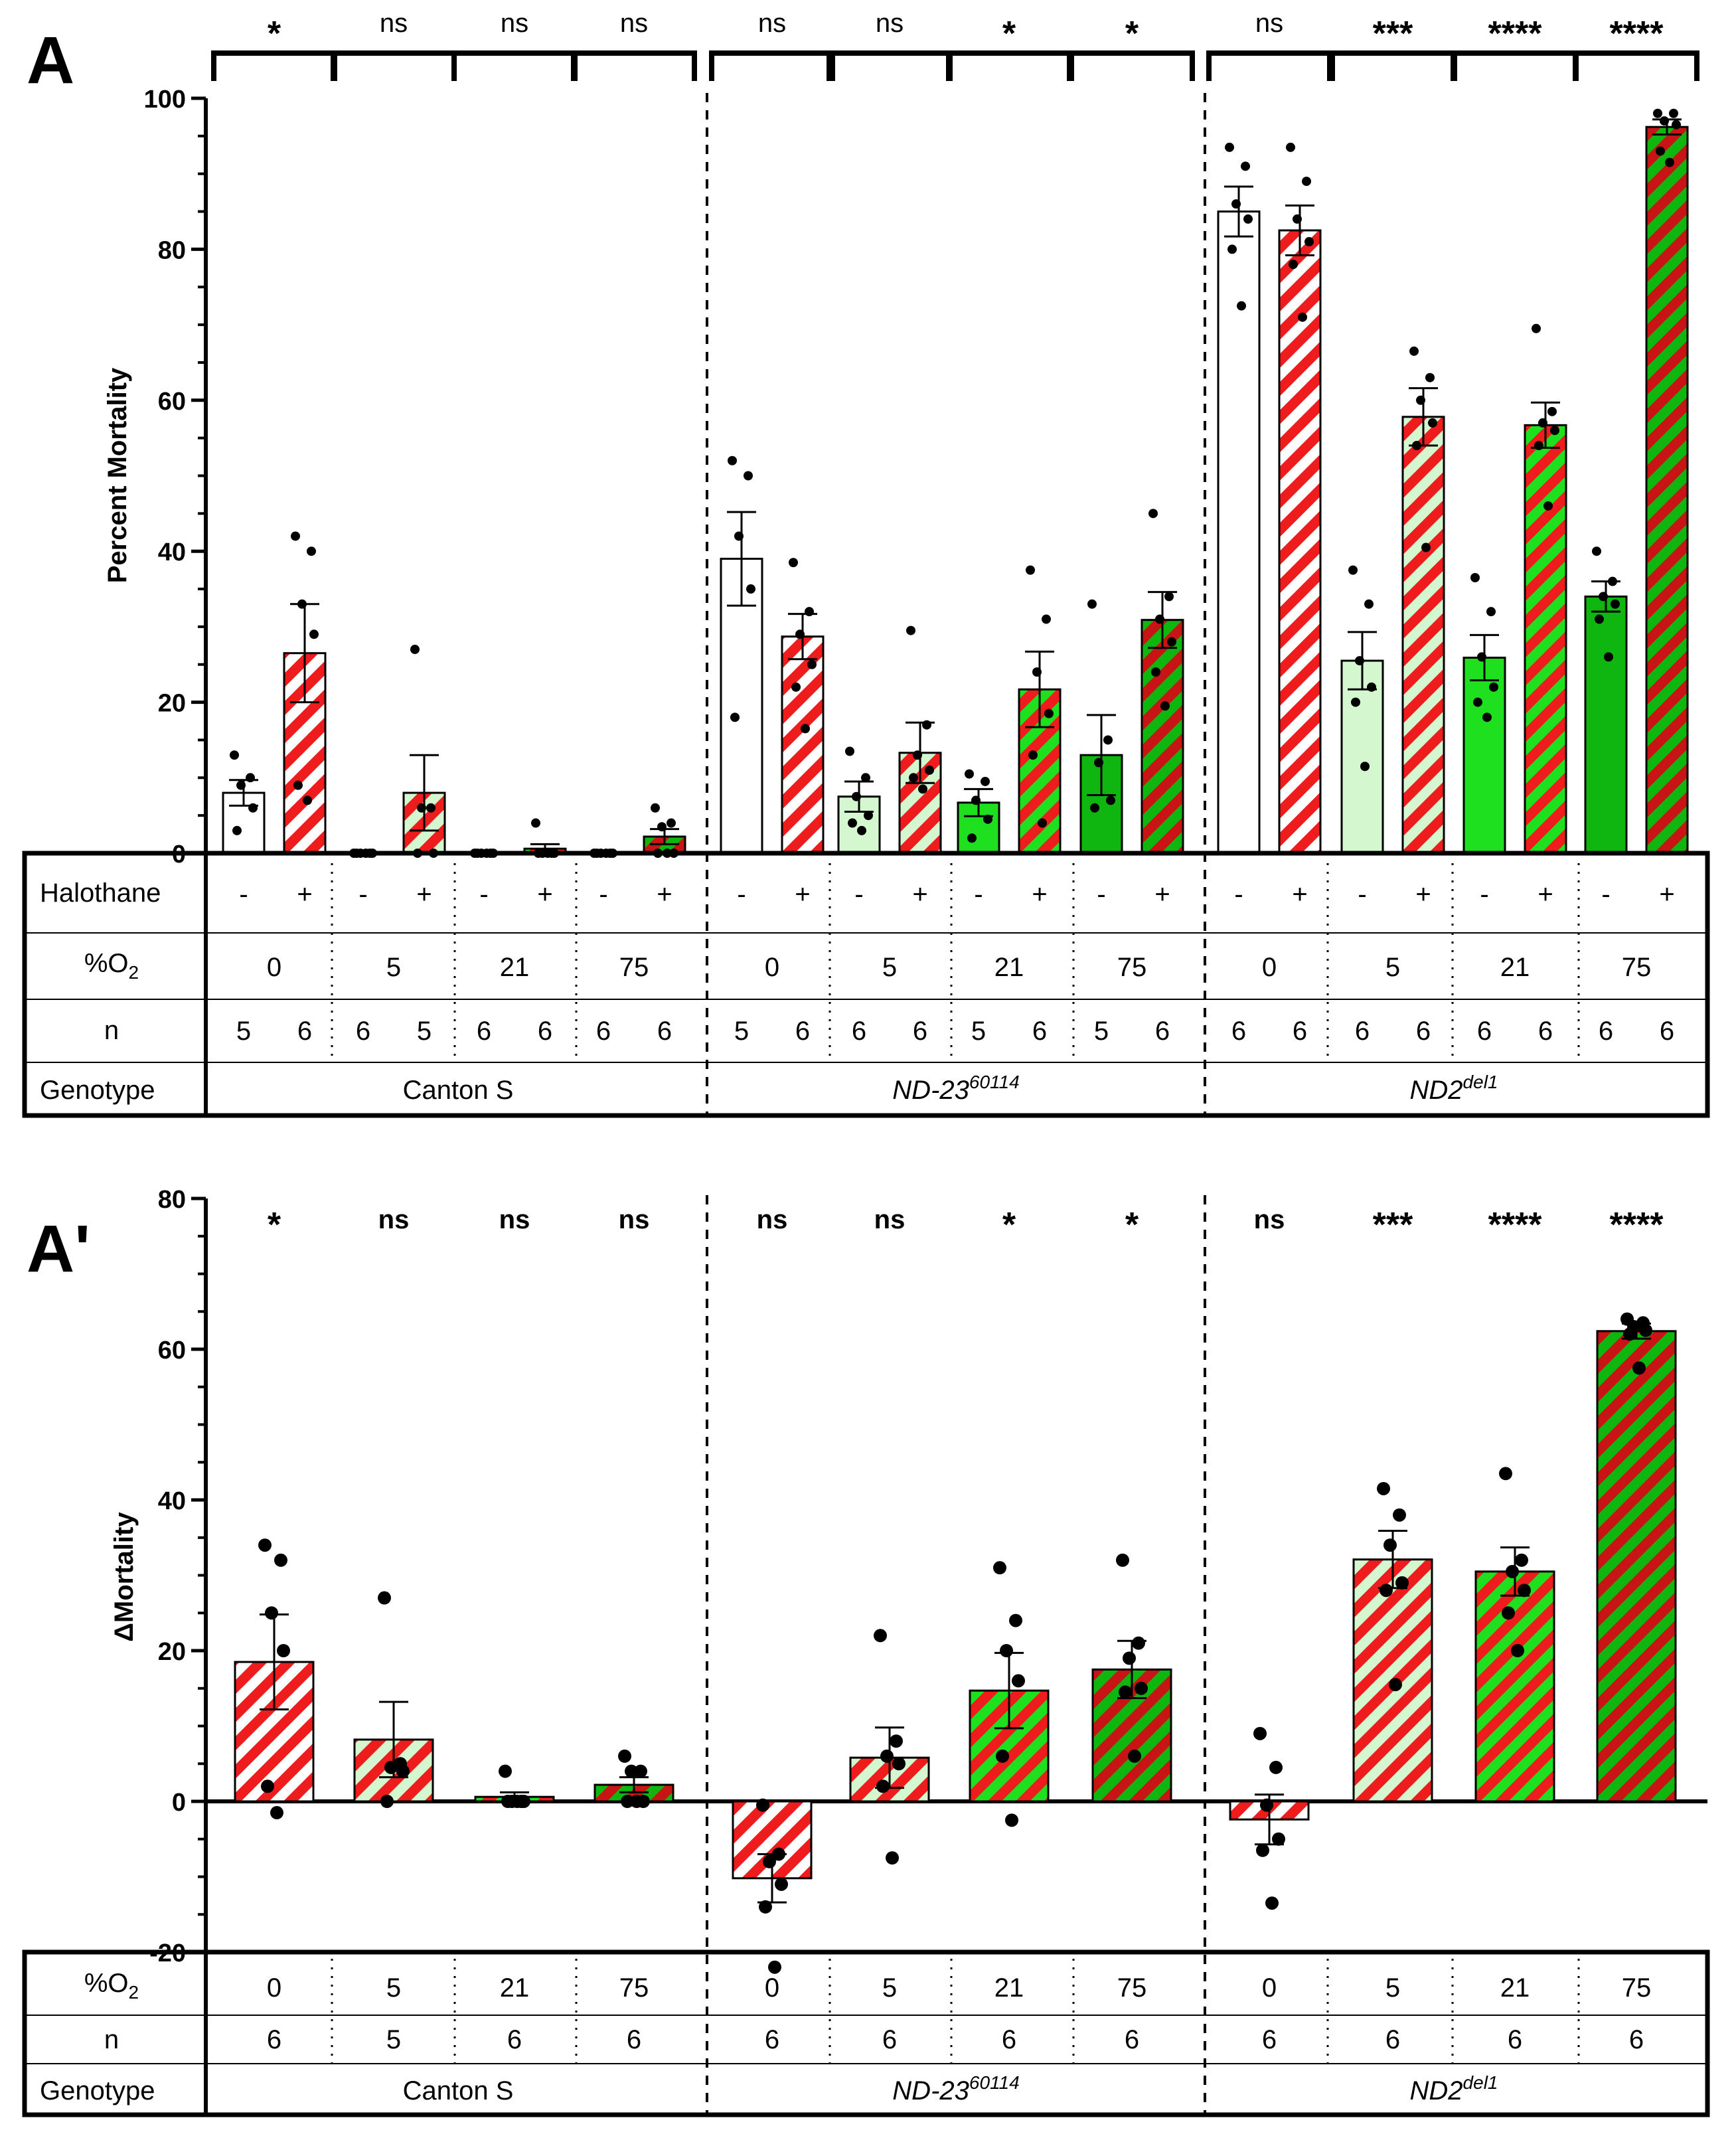 Image resolution: width=1736 pixels, height=2142 pixels. I want to click on row-label-o2: %O2, so click(111, 1986).